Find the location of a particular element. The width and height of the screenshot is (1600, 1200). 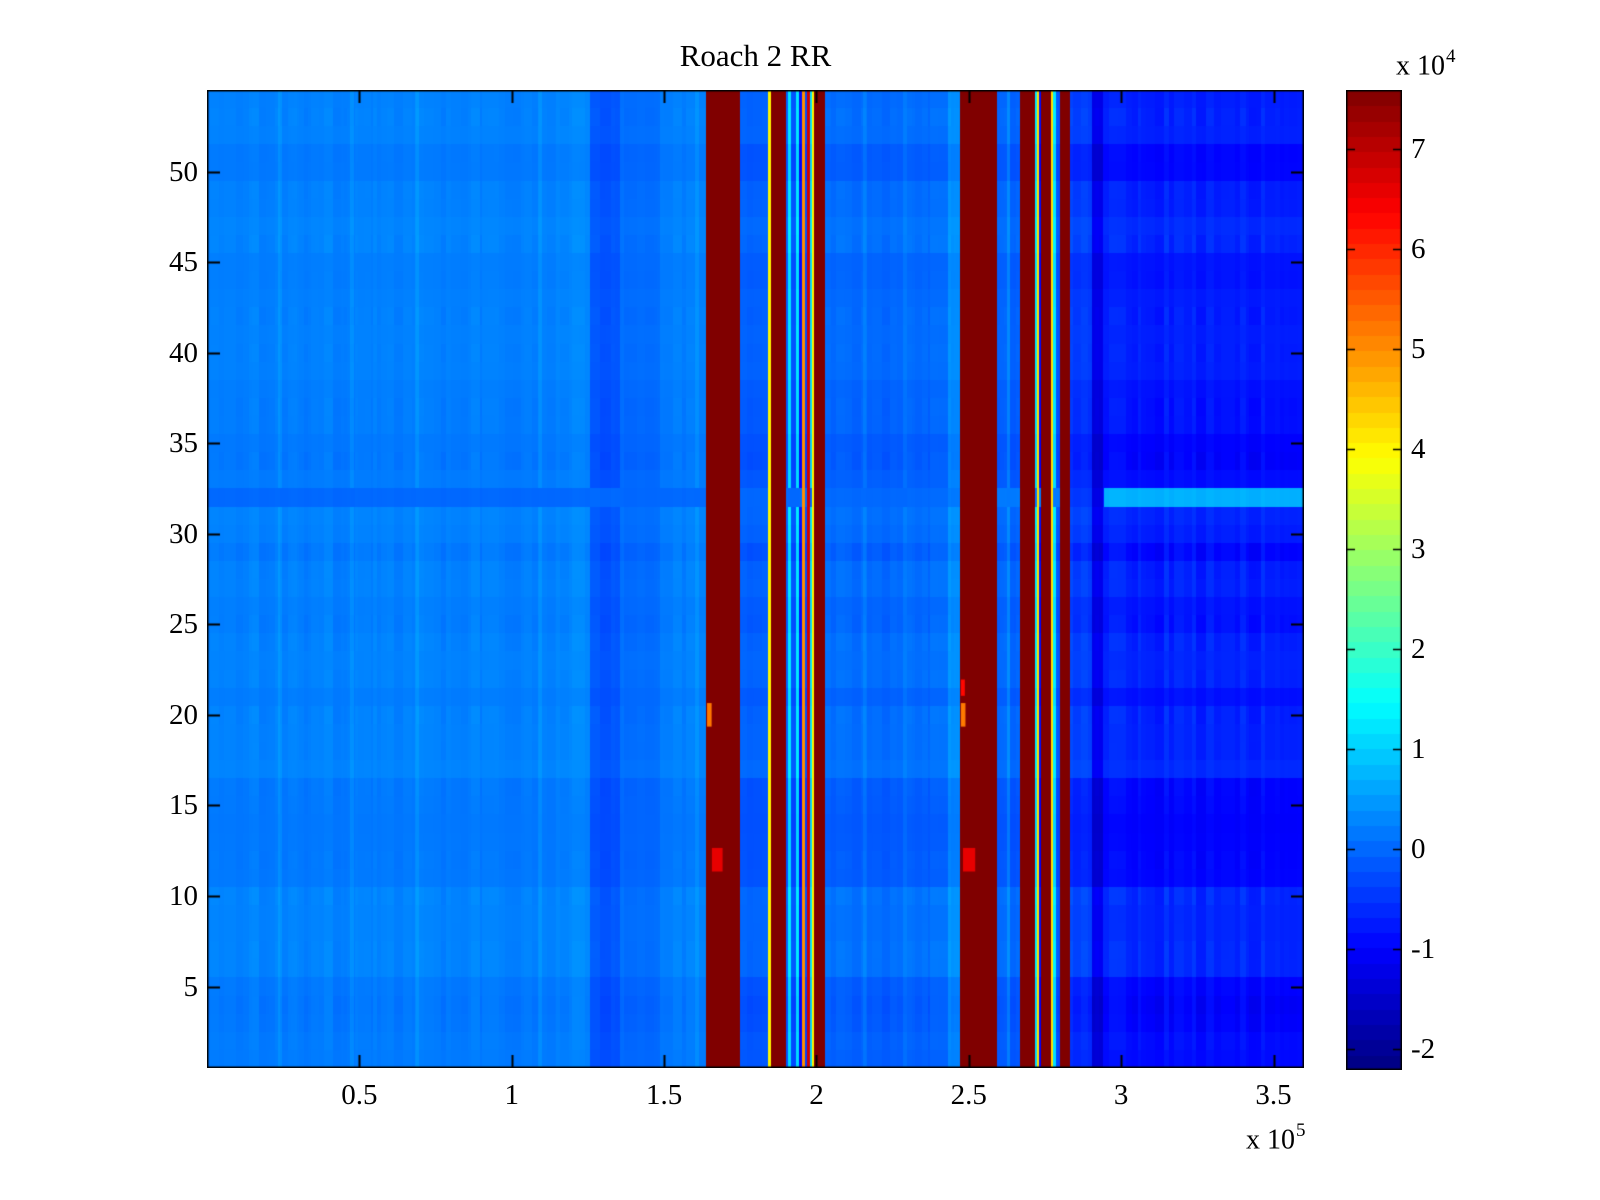

x-tick-label: 1.5 is located at coordinates (664, 1095).